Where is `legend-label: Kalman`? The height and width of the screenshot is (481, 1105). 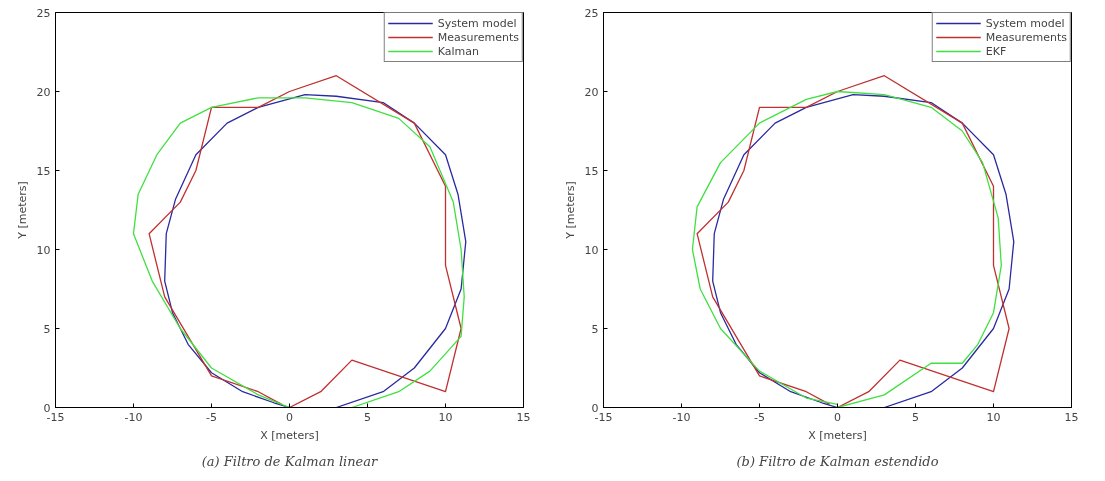 legend-label: Kalman is located at coordinates (458, 51).